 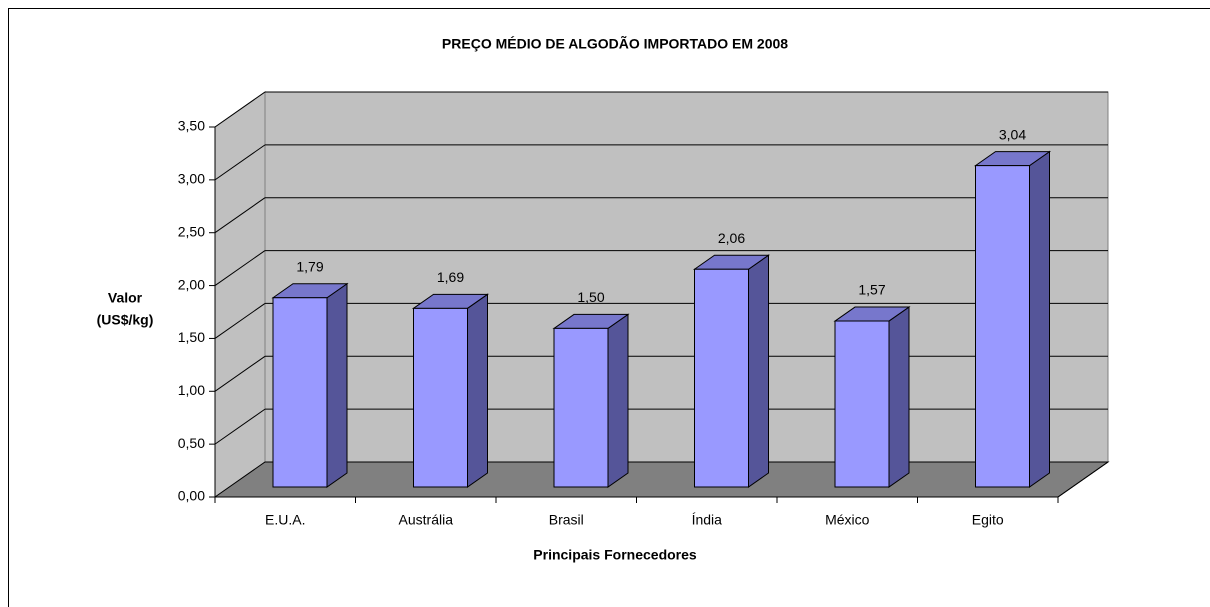 What do you see at coordinates (426, 520) in the screenshot?
I see `x-tick-label: Austrália` at bounding box center [426, 520].